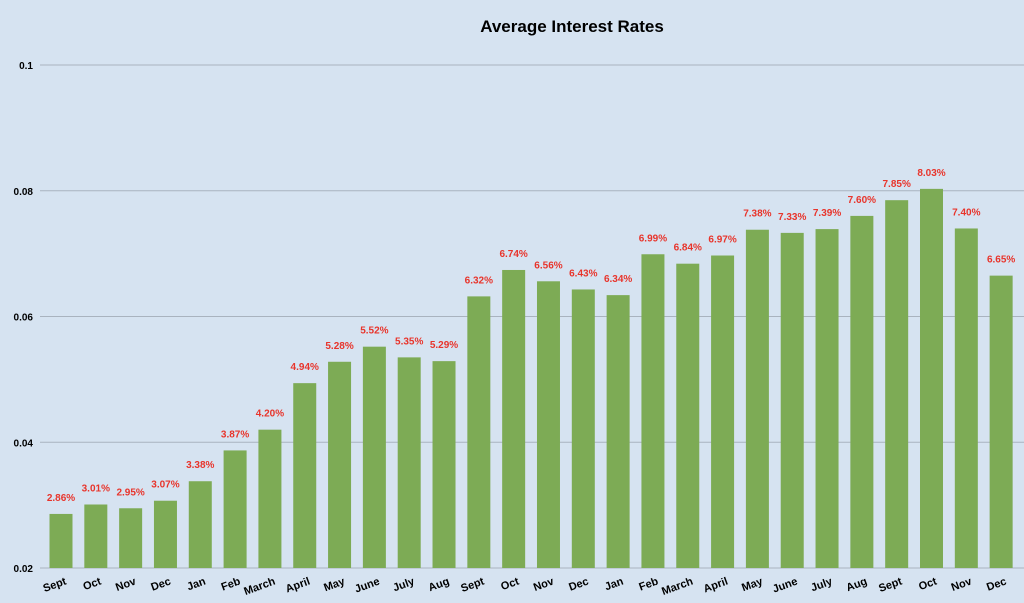 The image size is (1024, 603). What do you see at coordinates (305, 367) in the screenshot?
I see `data-label: 4.94%` at bounding box center [305, 367].